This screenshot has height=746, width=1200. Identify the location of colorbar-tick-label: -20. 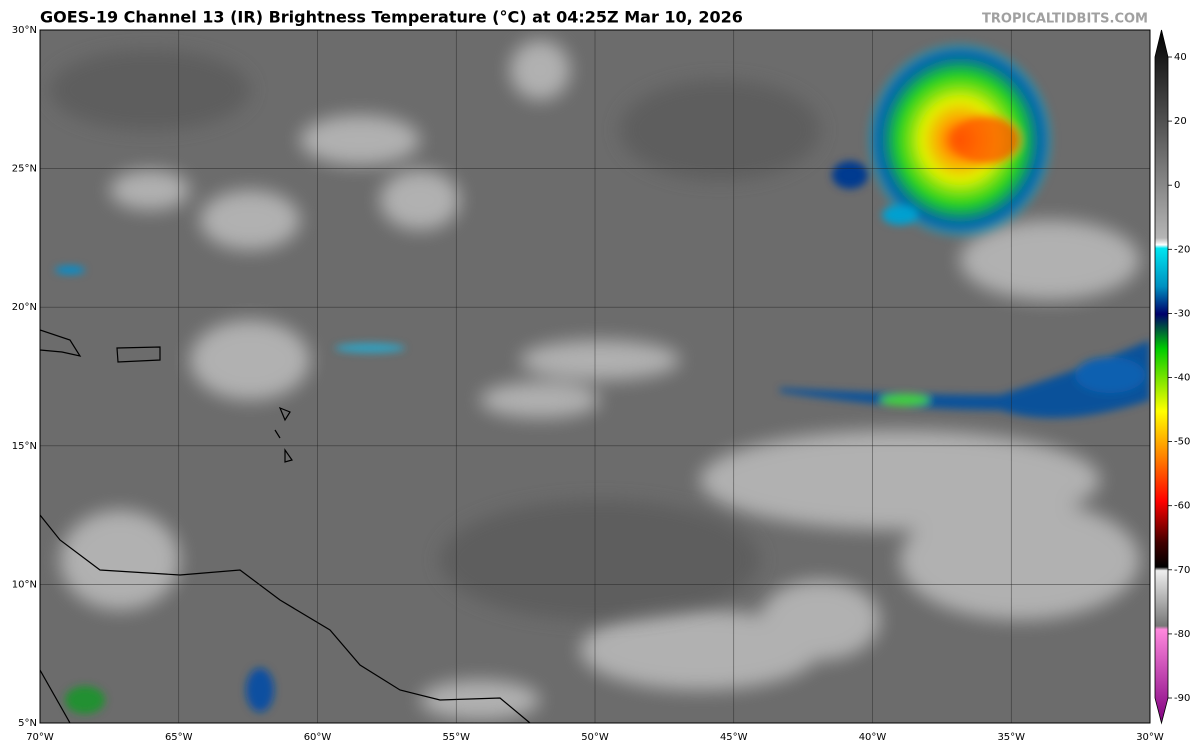
(1182, 249).